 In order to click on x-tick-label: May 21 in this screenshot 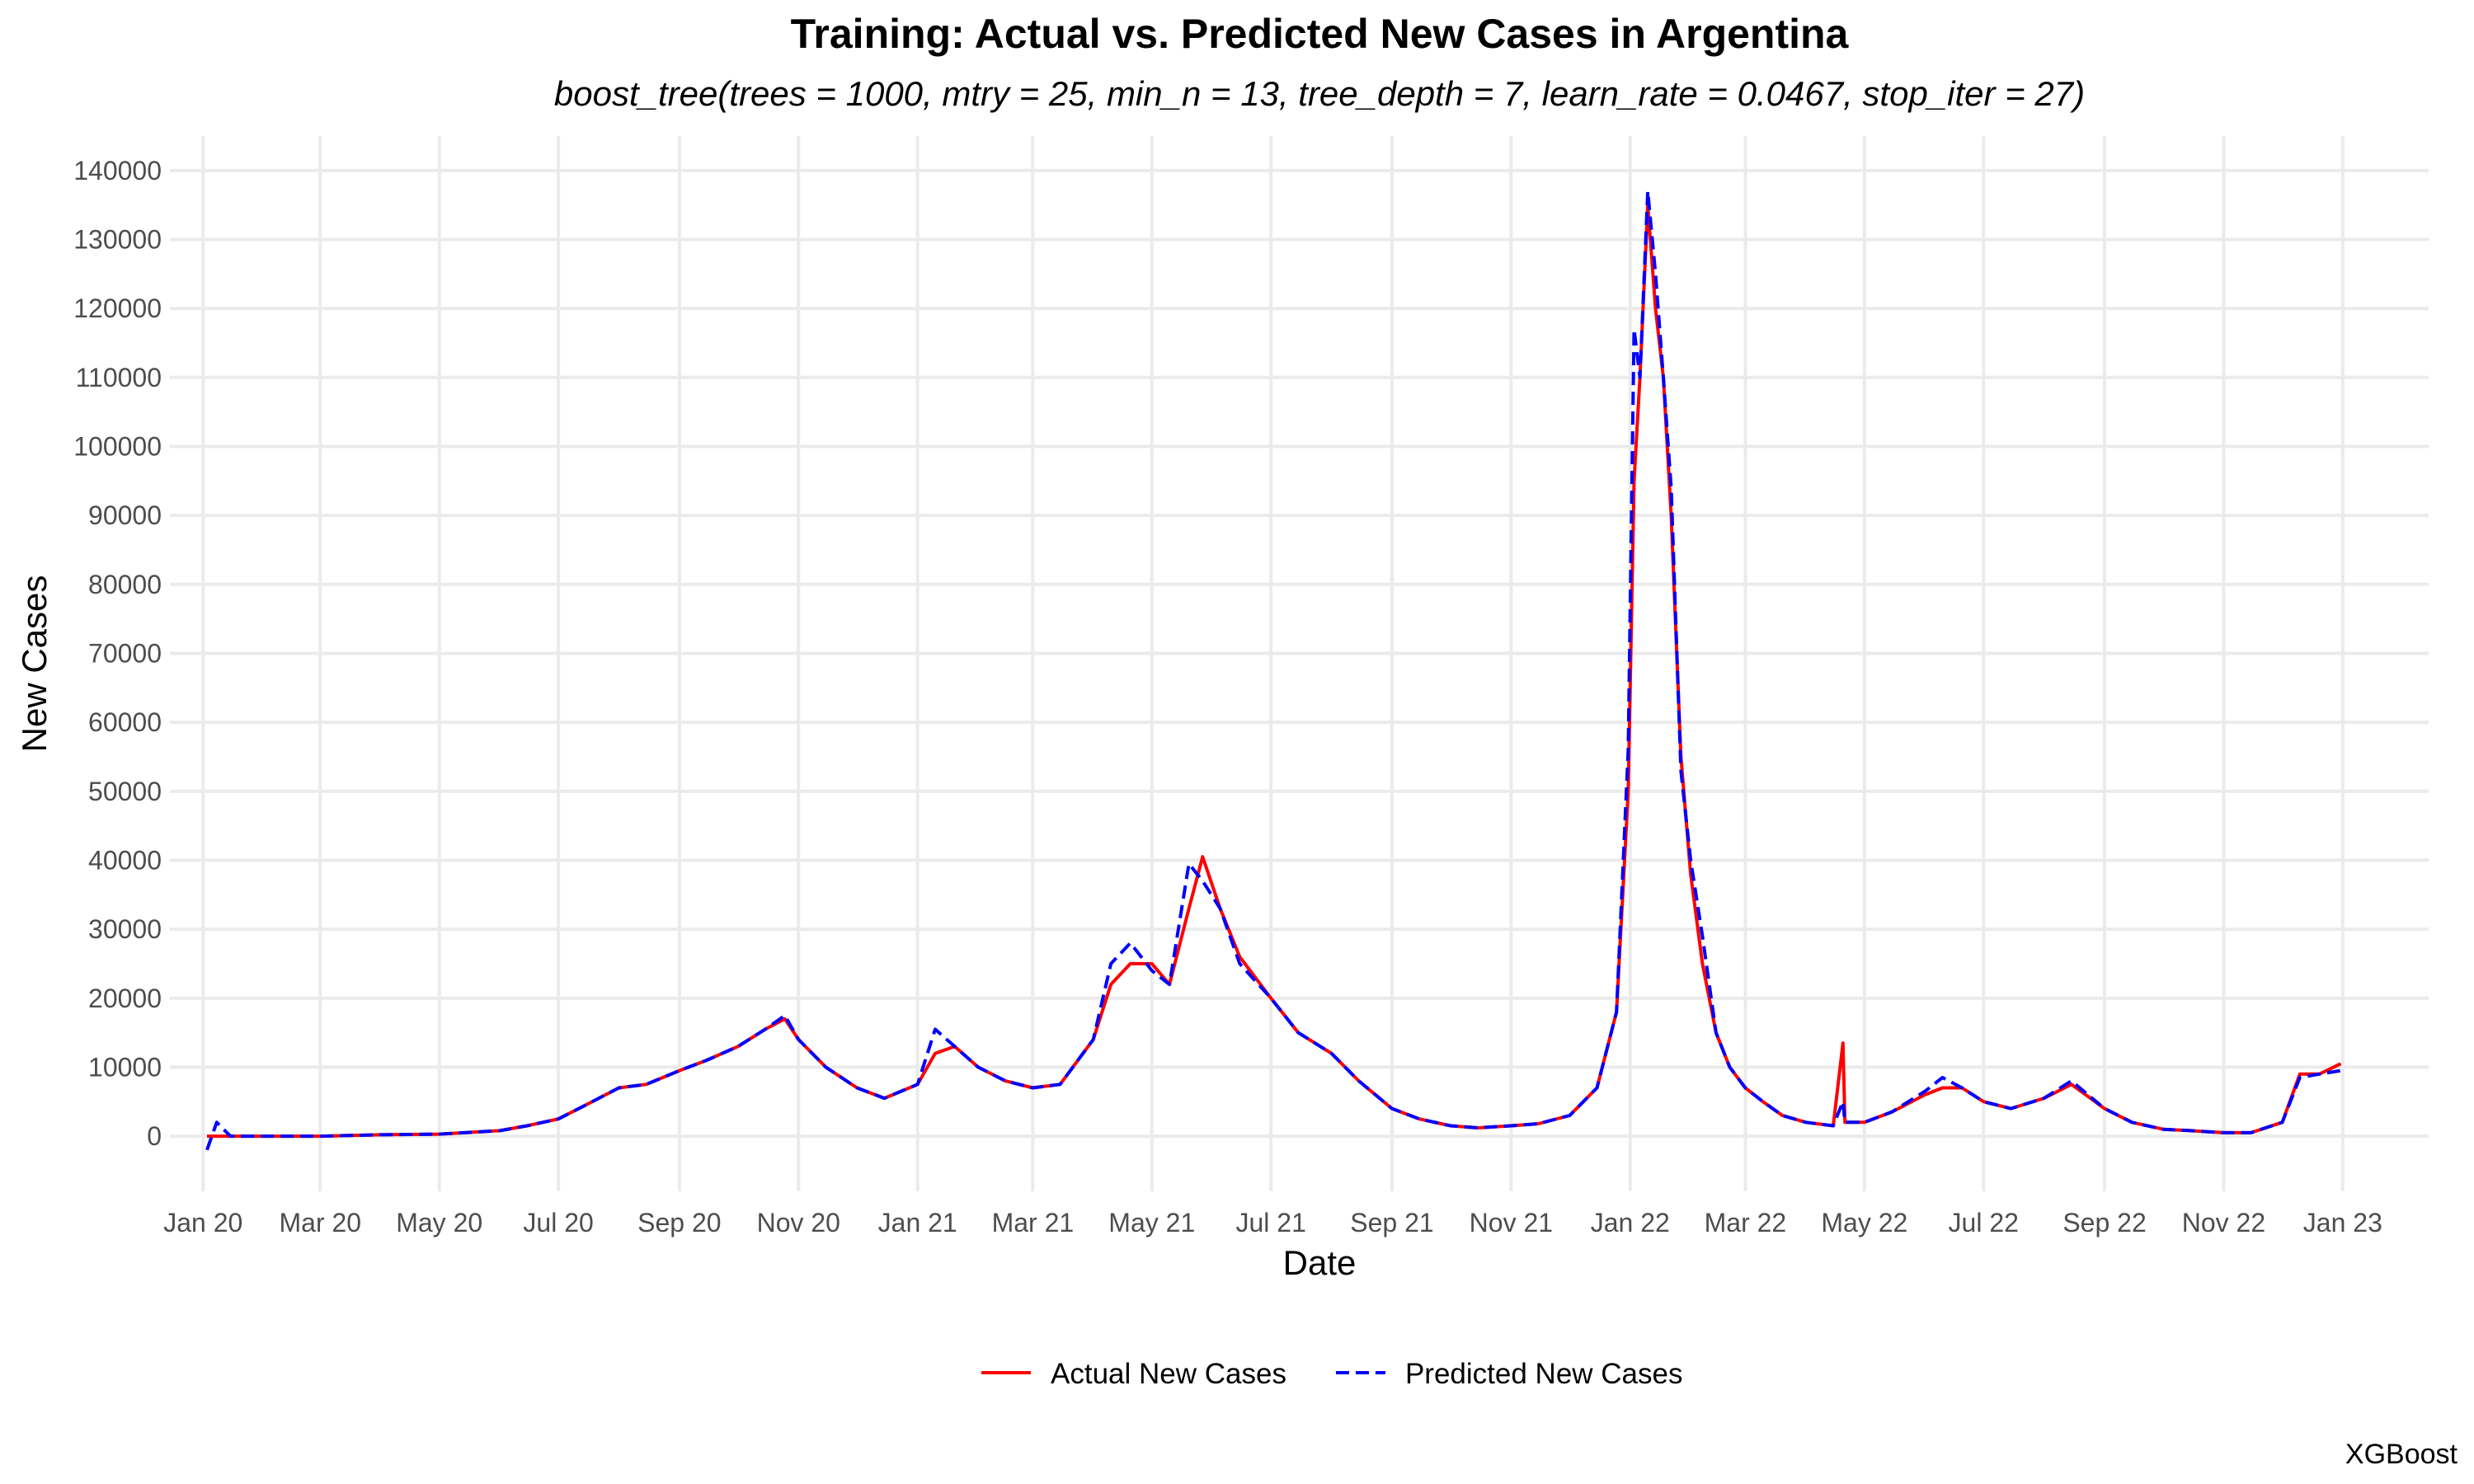, I will do `click(1151, 1222)`.